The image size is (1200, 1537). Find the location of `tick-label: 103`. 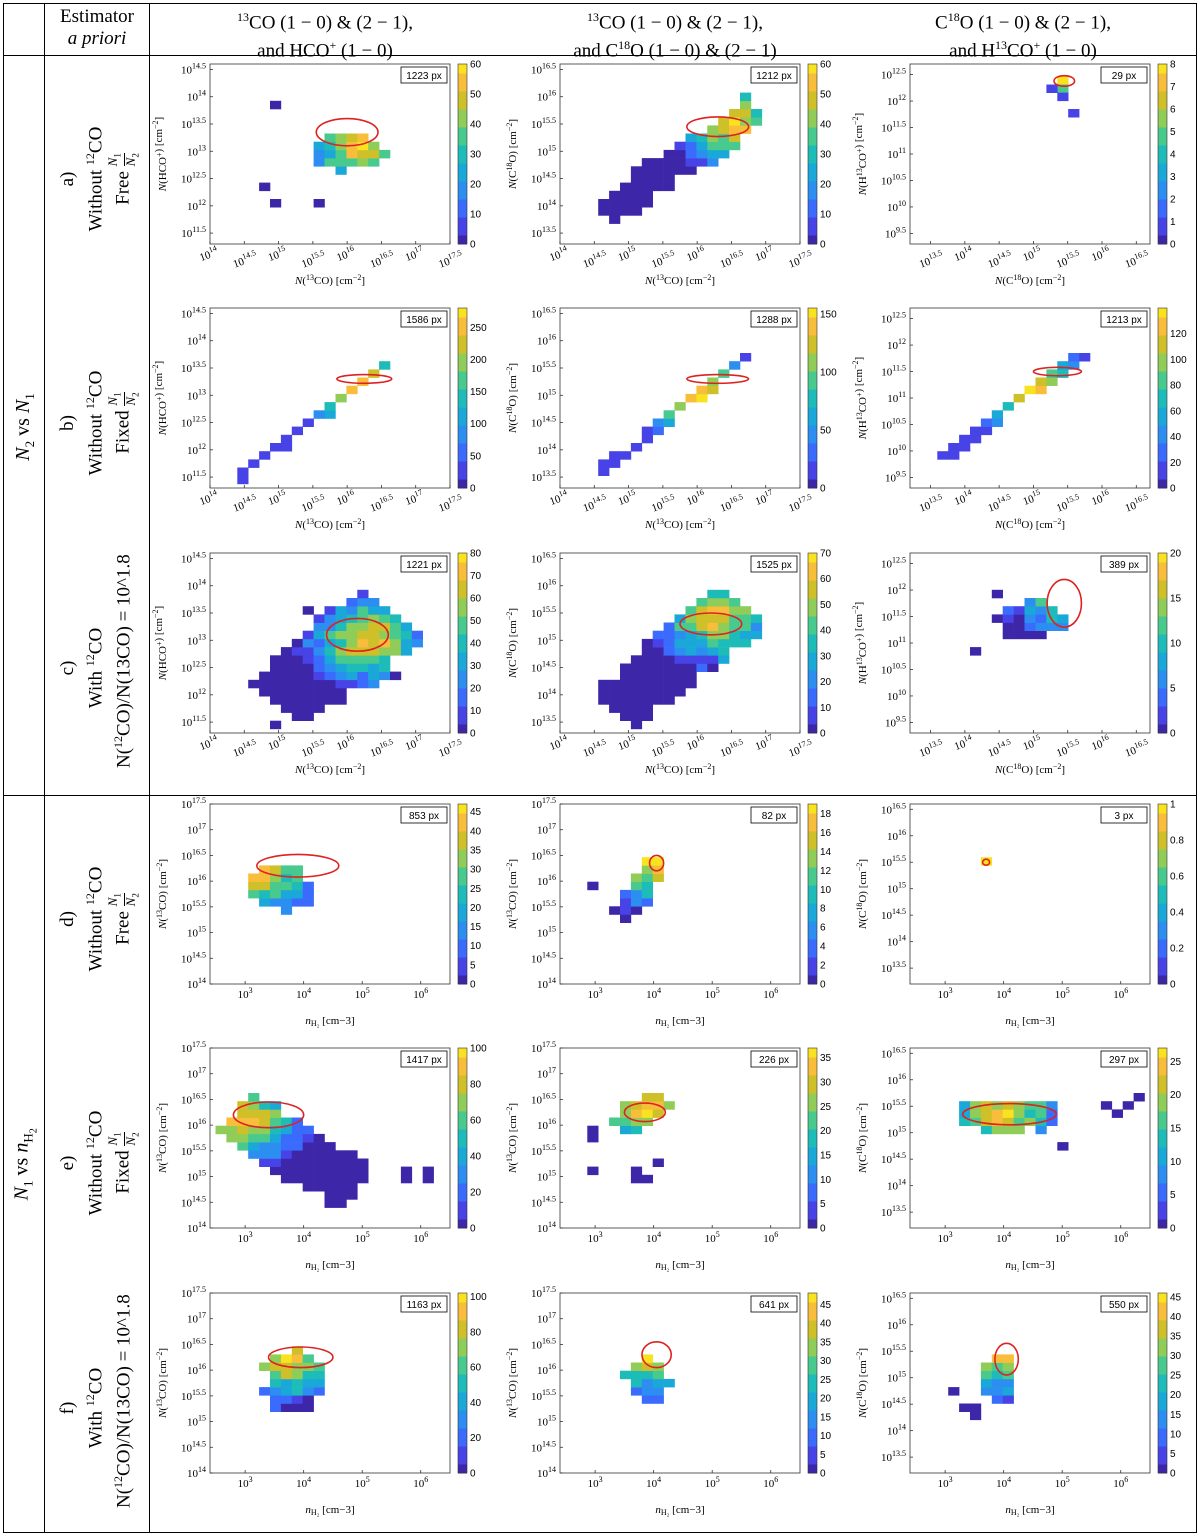

tick-label: 103 is located at coordinates (595, 993).